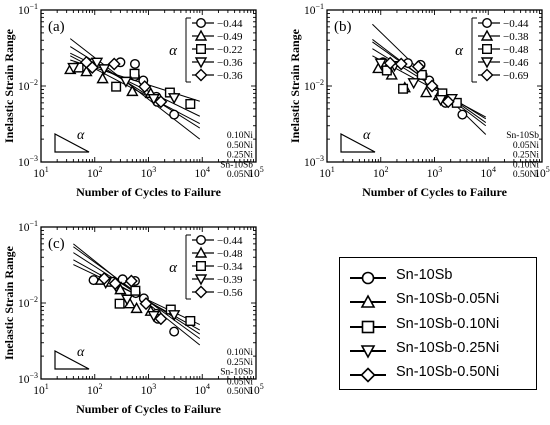 This screenshot has height=425, width=550. I want to click on alpha-value: −0.39, so click(230, 280).